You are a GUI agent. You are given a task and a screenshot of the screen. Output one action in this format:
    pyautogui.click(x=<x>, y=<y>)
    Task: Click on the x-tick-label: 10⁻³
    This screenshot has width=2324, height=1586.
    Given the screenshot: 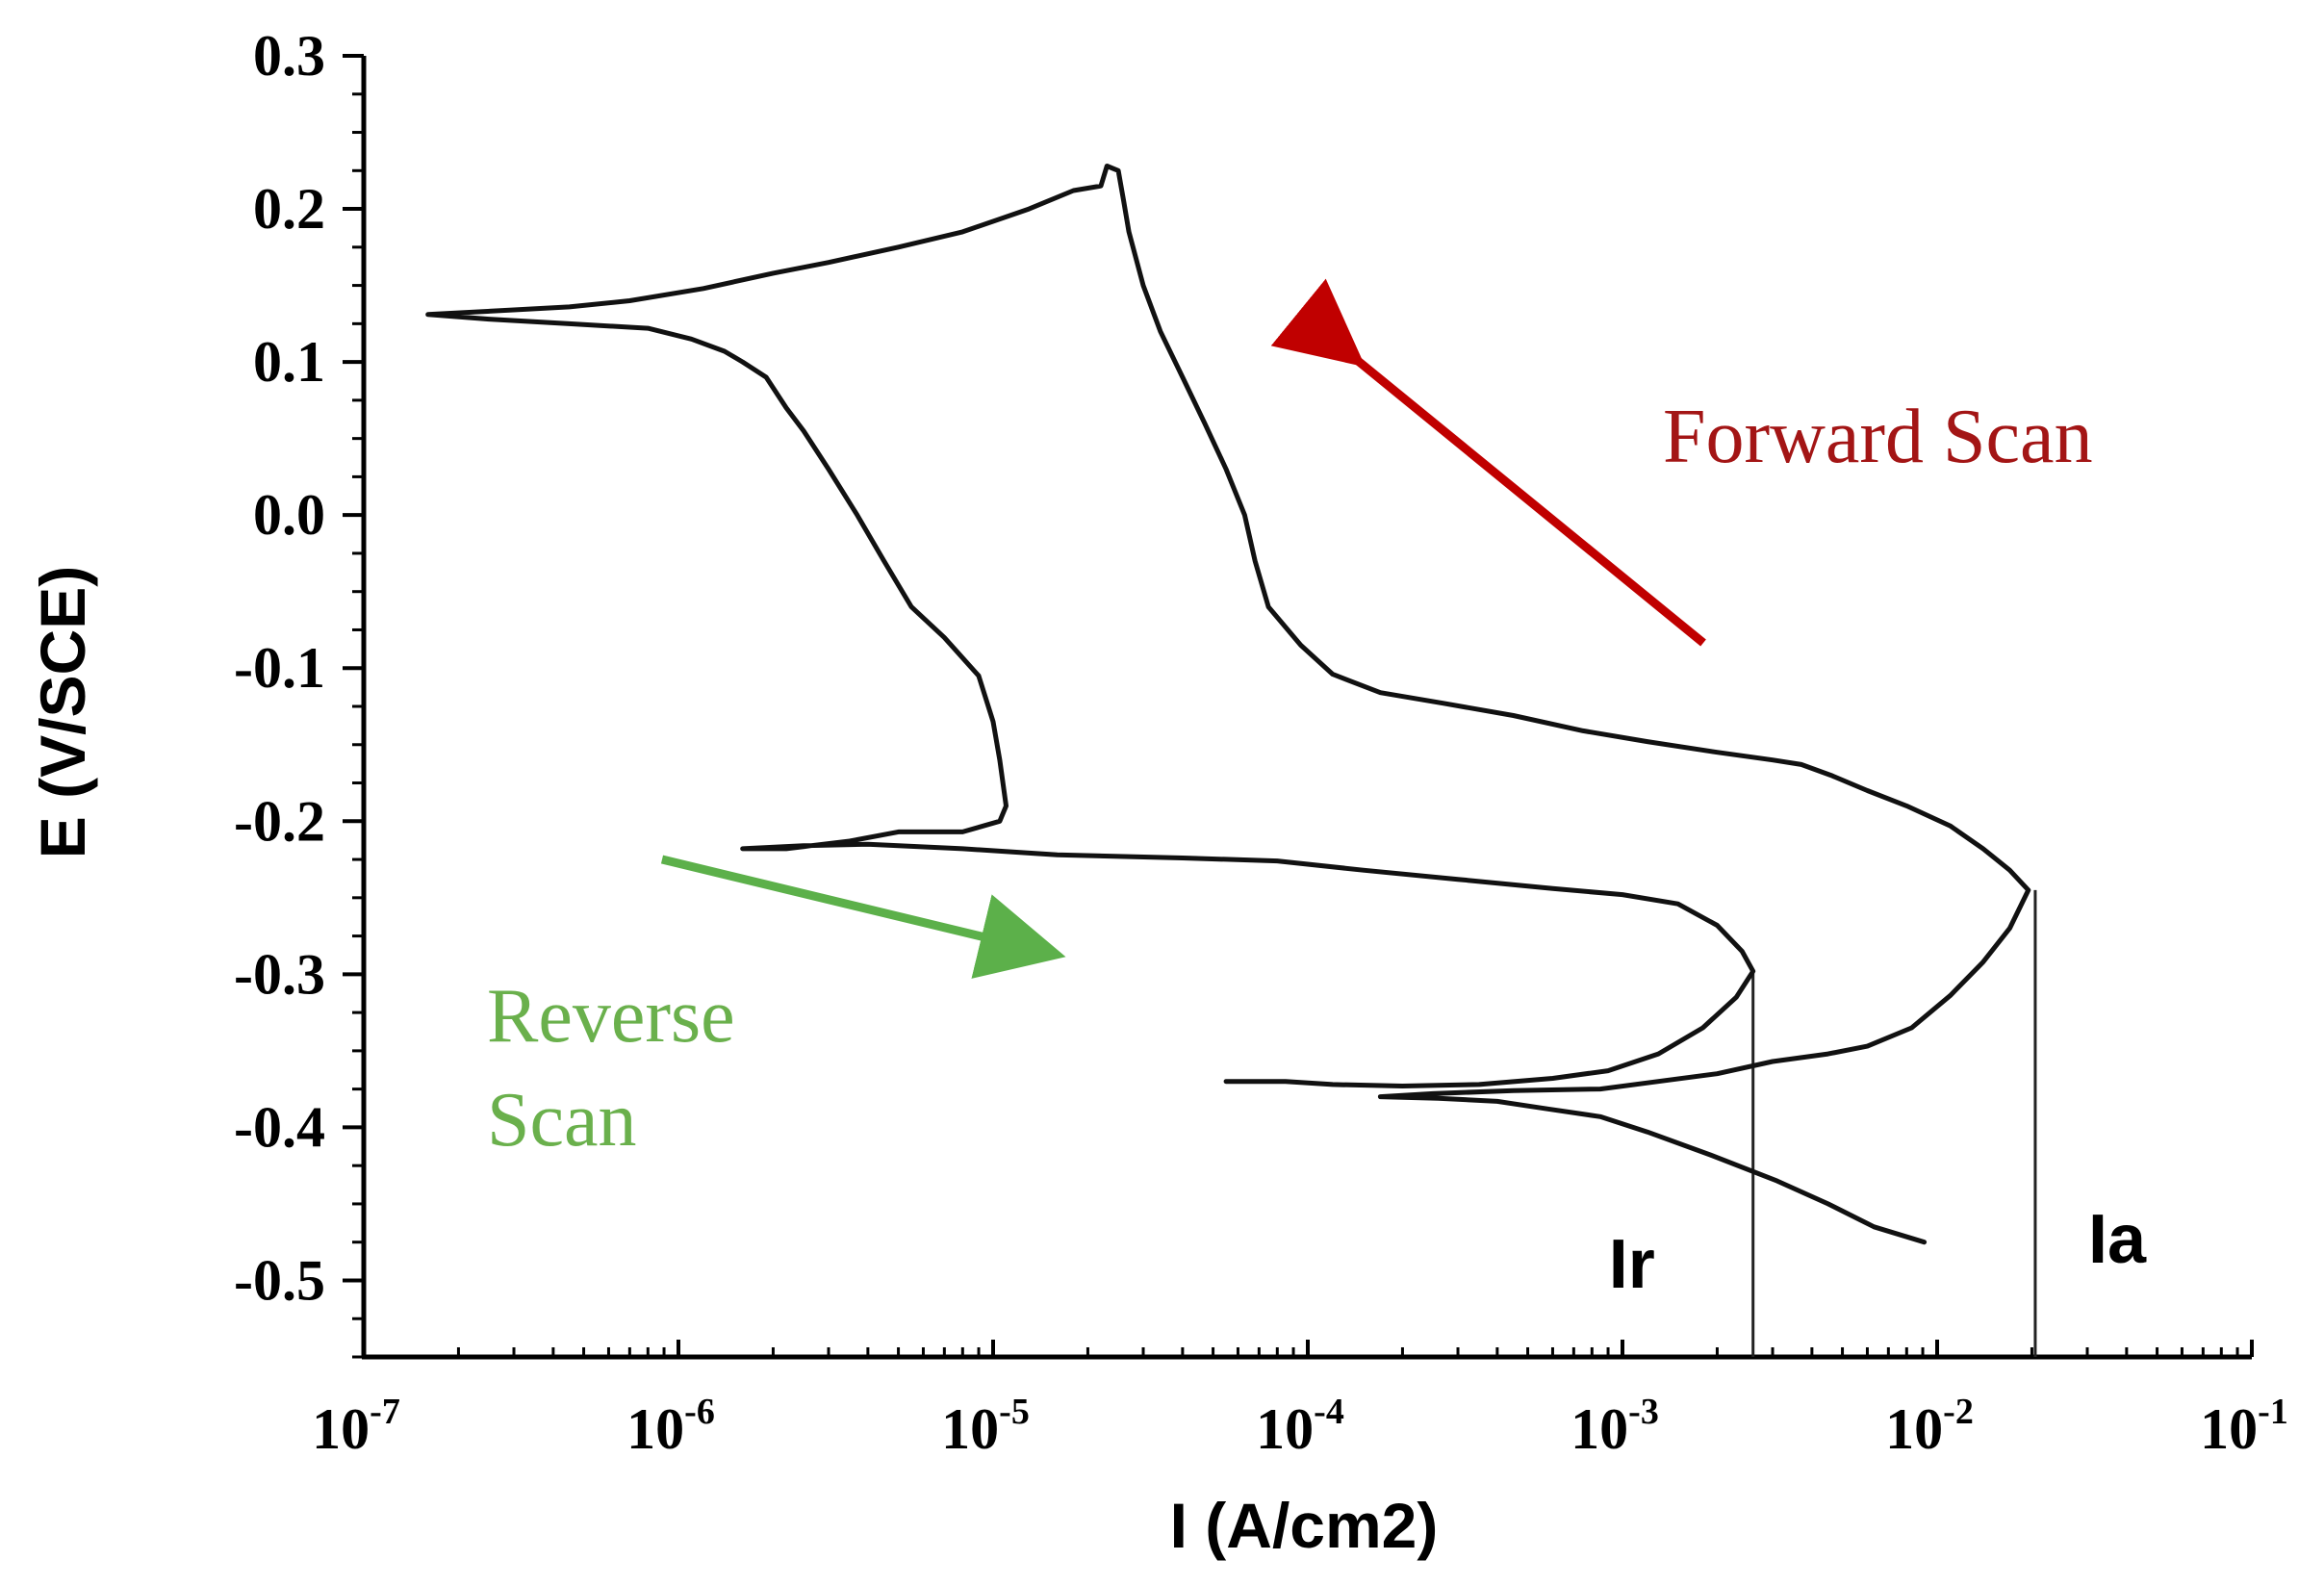 What is the action you would take?
    pyautogui.click(x=1615, y=1426)
    